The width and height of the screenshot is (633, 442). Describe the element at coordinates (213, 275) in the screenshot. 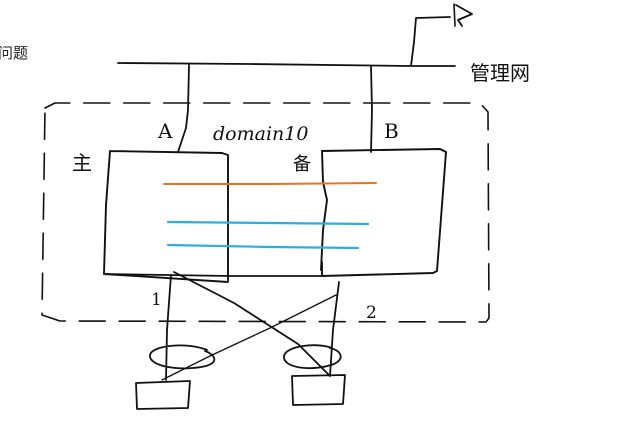

I see `inter-switch-bottom-line` at that location.